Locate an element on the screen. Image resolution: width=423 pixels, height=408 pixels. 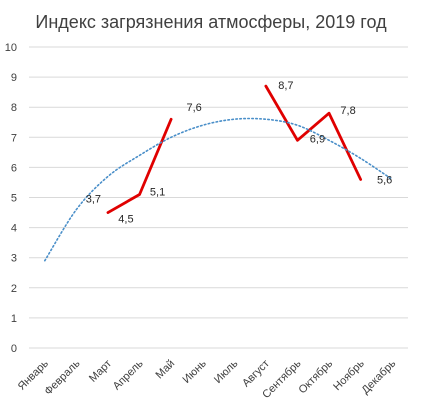
x-tick-label: Октябрь is located at coordinates (316, 376).